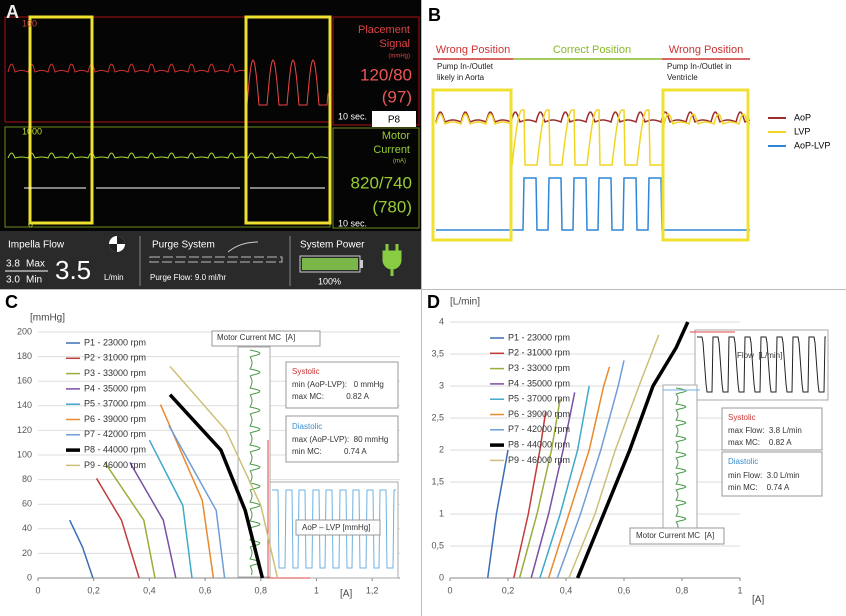  Describe the element at coordinates (188, 277) in the screenshot. I see `purge-flow: Purge Flow: 9.0 ml/hr` at that location.